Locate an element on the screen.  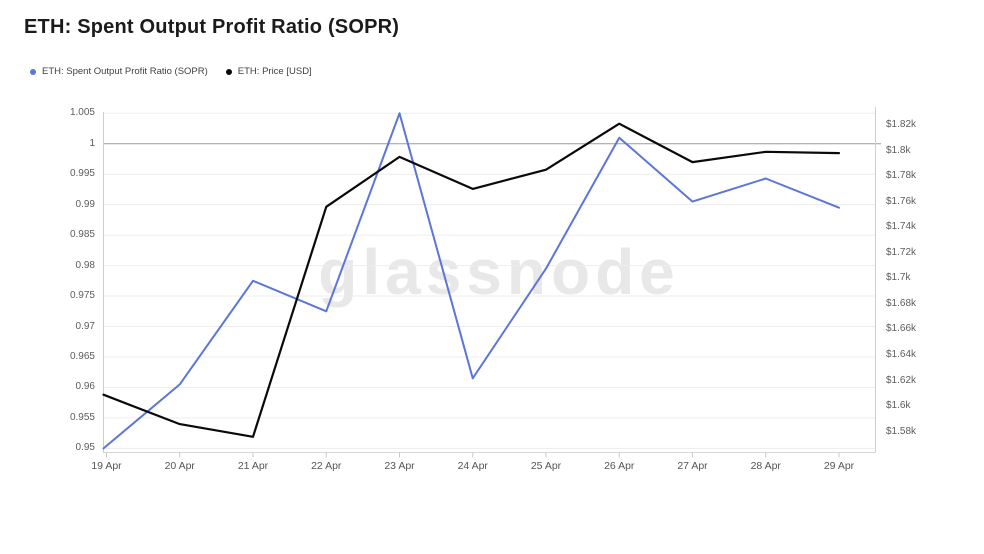
x-axis-label: 27 Apr is located at coordinates (692, 466).